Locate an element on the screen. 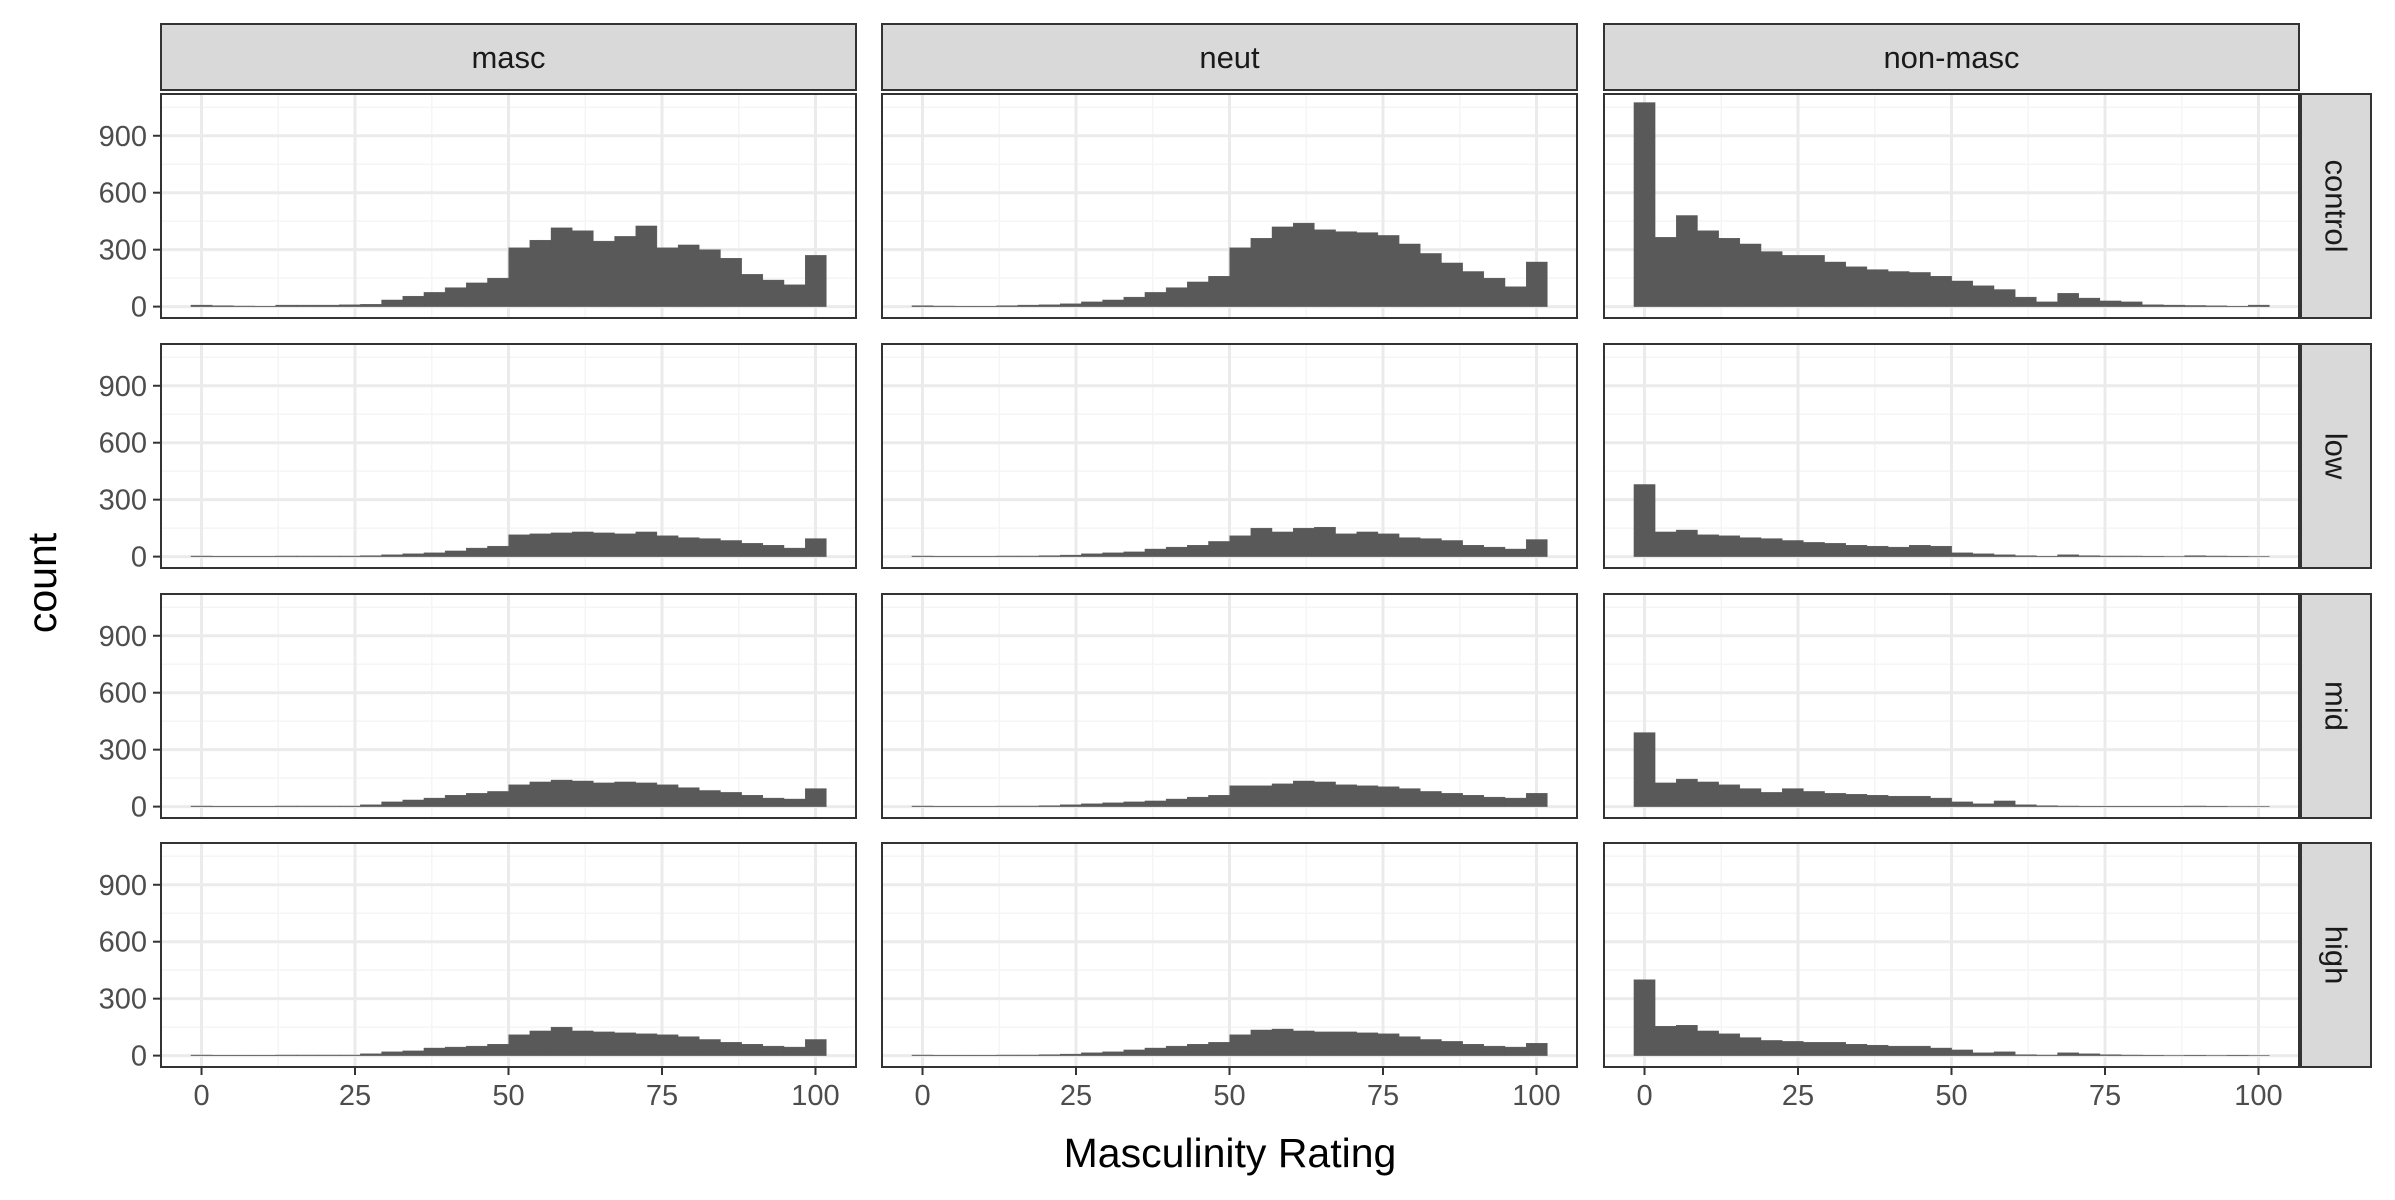  y-tick-label: 0 is located at coordinates (139, 1057).